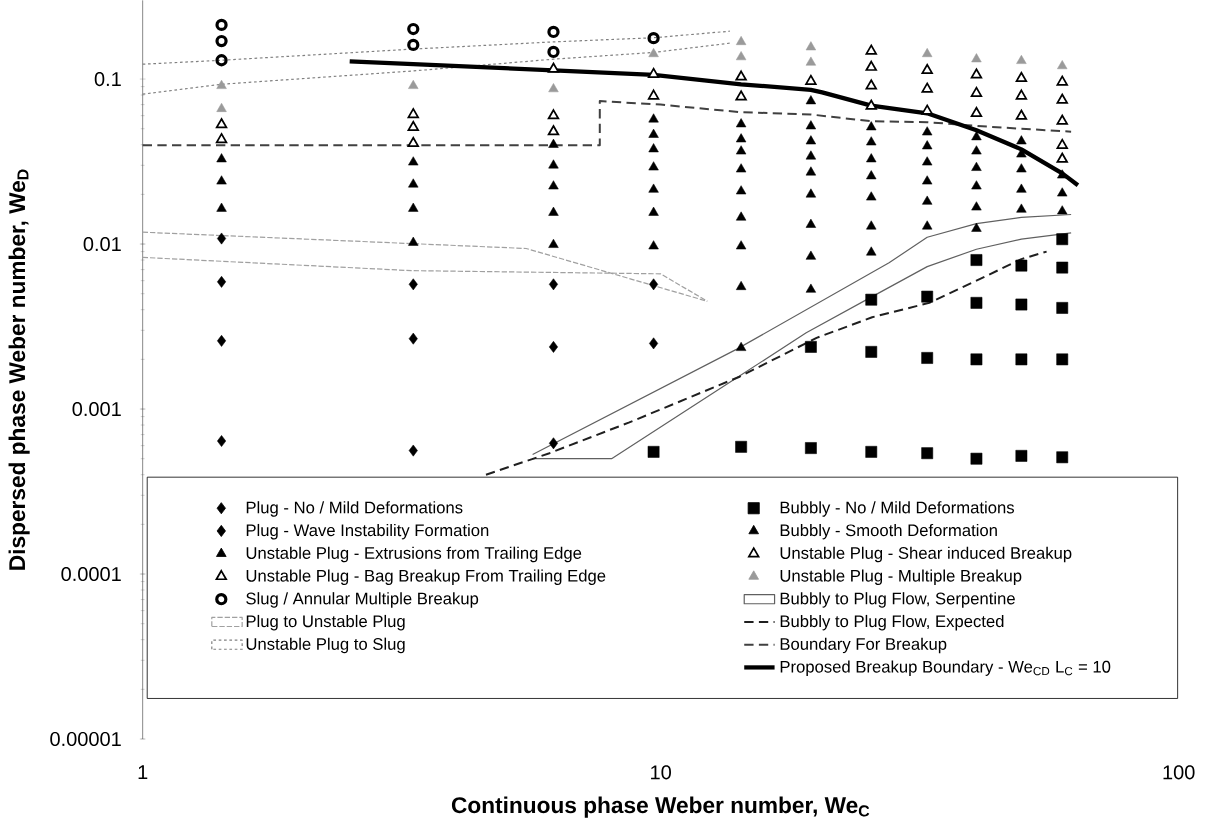  What do you see at coordinates (945, 668) in the screenshot?
I see `legend-label: Proposed Breakup Boundary - We$_{CD}$ L$_{C}$ = 10` at bounding box center [945, 668].